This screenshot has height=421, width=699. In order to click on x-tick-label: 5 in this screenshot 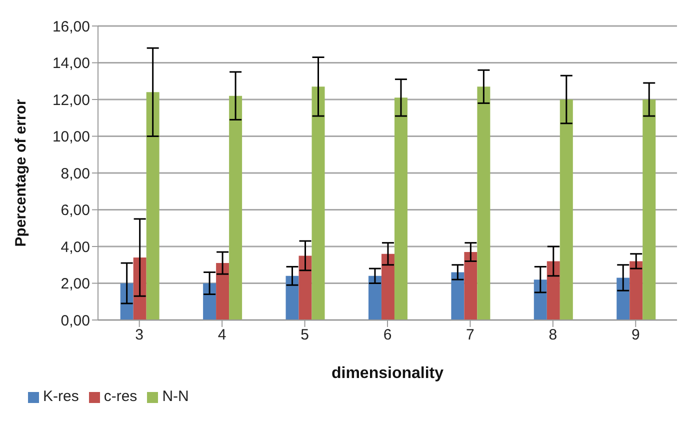, I will do `click(304, 335)`.